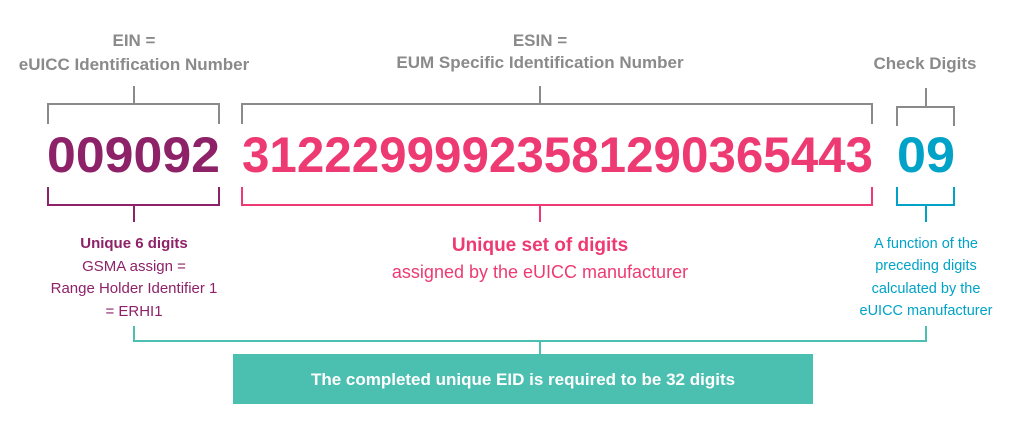 This screenshot has height=427, width=1024. What do you see at coordinates (540, 40) in the screenshot?
I see `esin-header-line1: ESIN =` at bounding box center [540, 40].